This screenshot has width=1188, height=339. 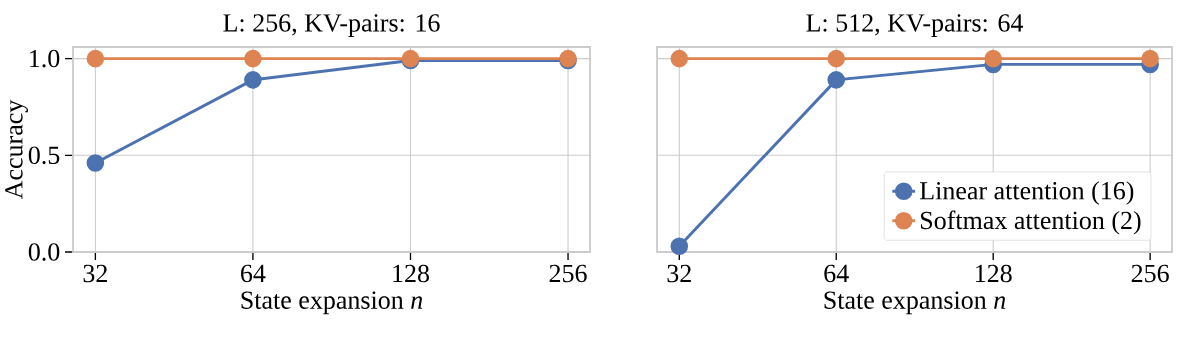 What do you see at coordinates (45, 58) in the screenshot?
I see `y-tick-label: 1.0` at bounding box center [45, 58].